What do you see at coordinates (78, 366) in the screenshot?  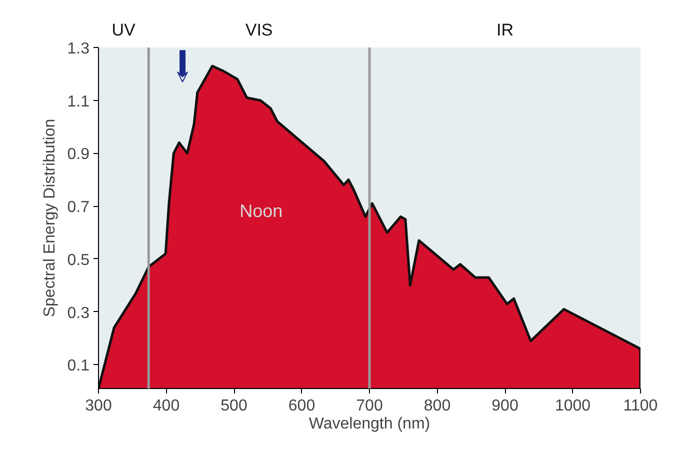 I see `y-tick-label: 0.1` at bounding box center [78, 366].